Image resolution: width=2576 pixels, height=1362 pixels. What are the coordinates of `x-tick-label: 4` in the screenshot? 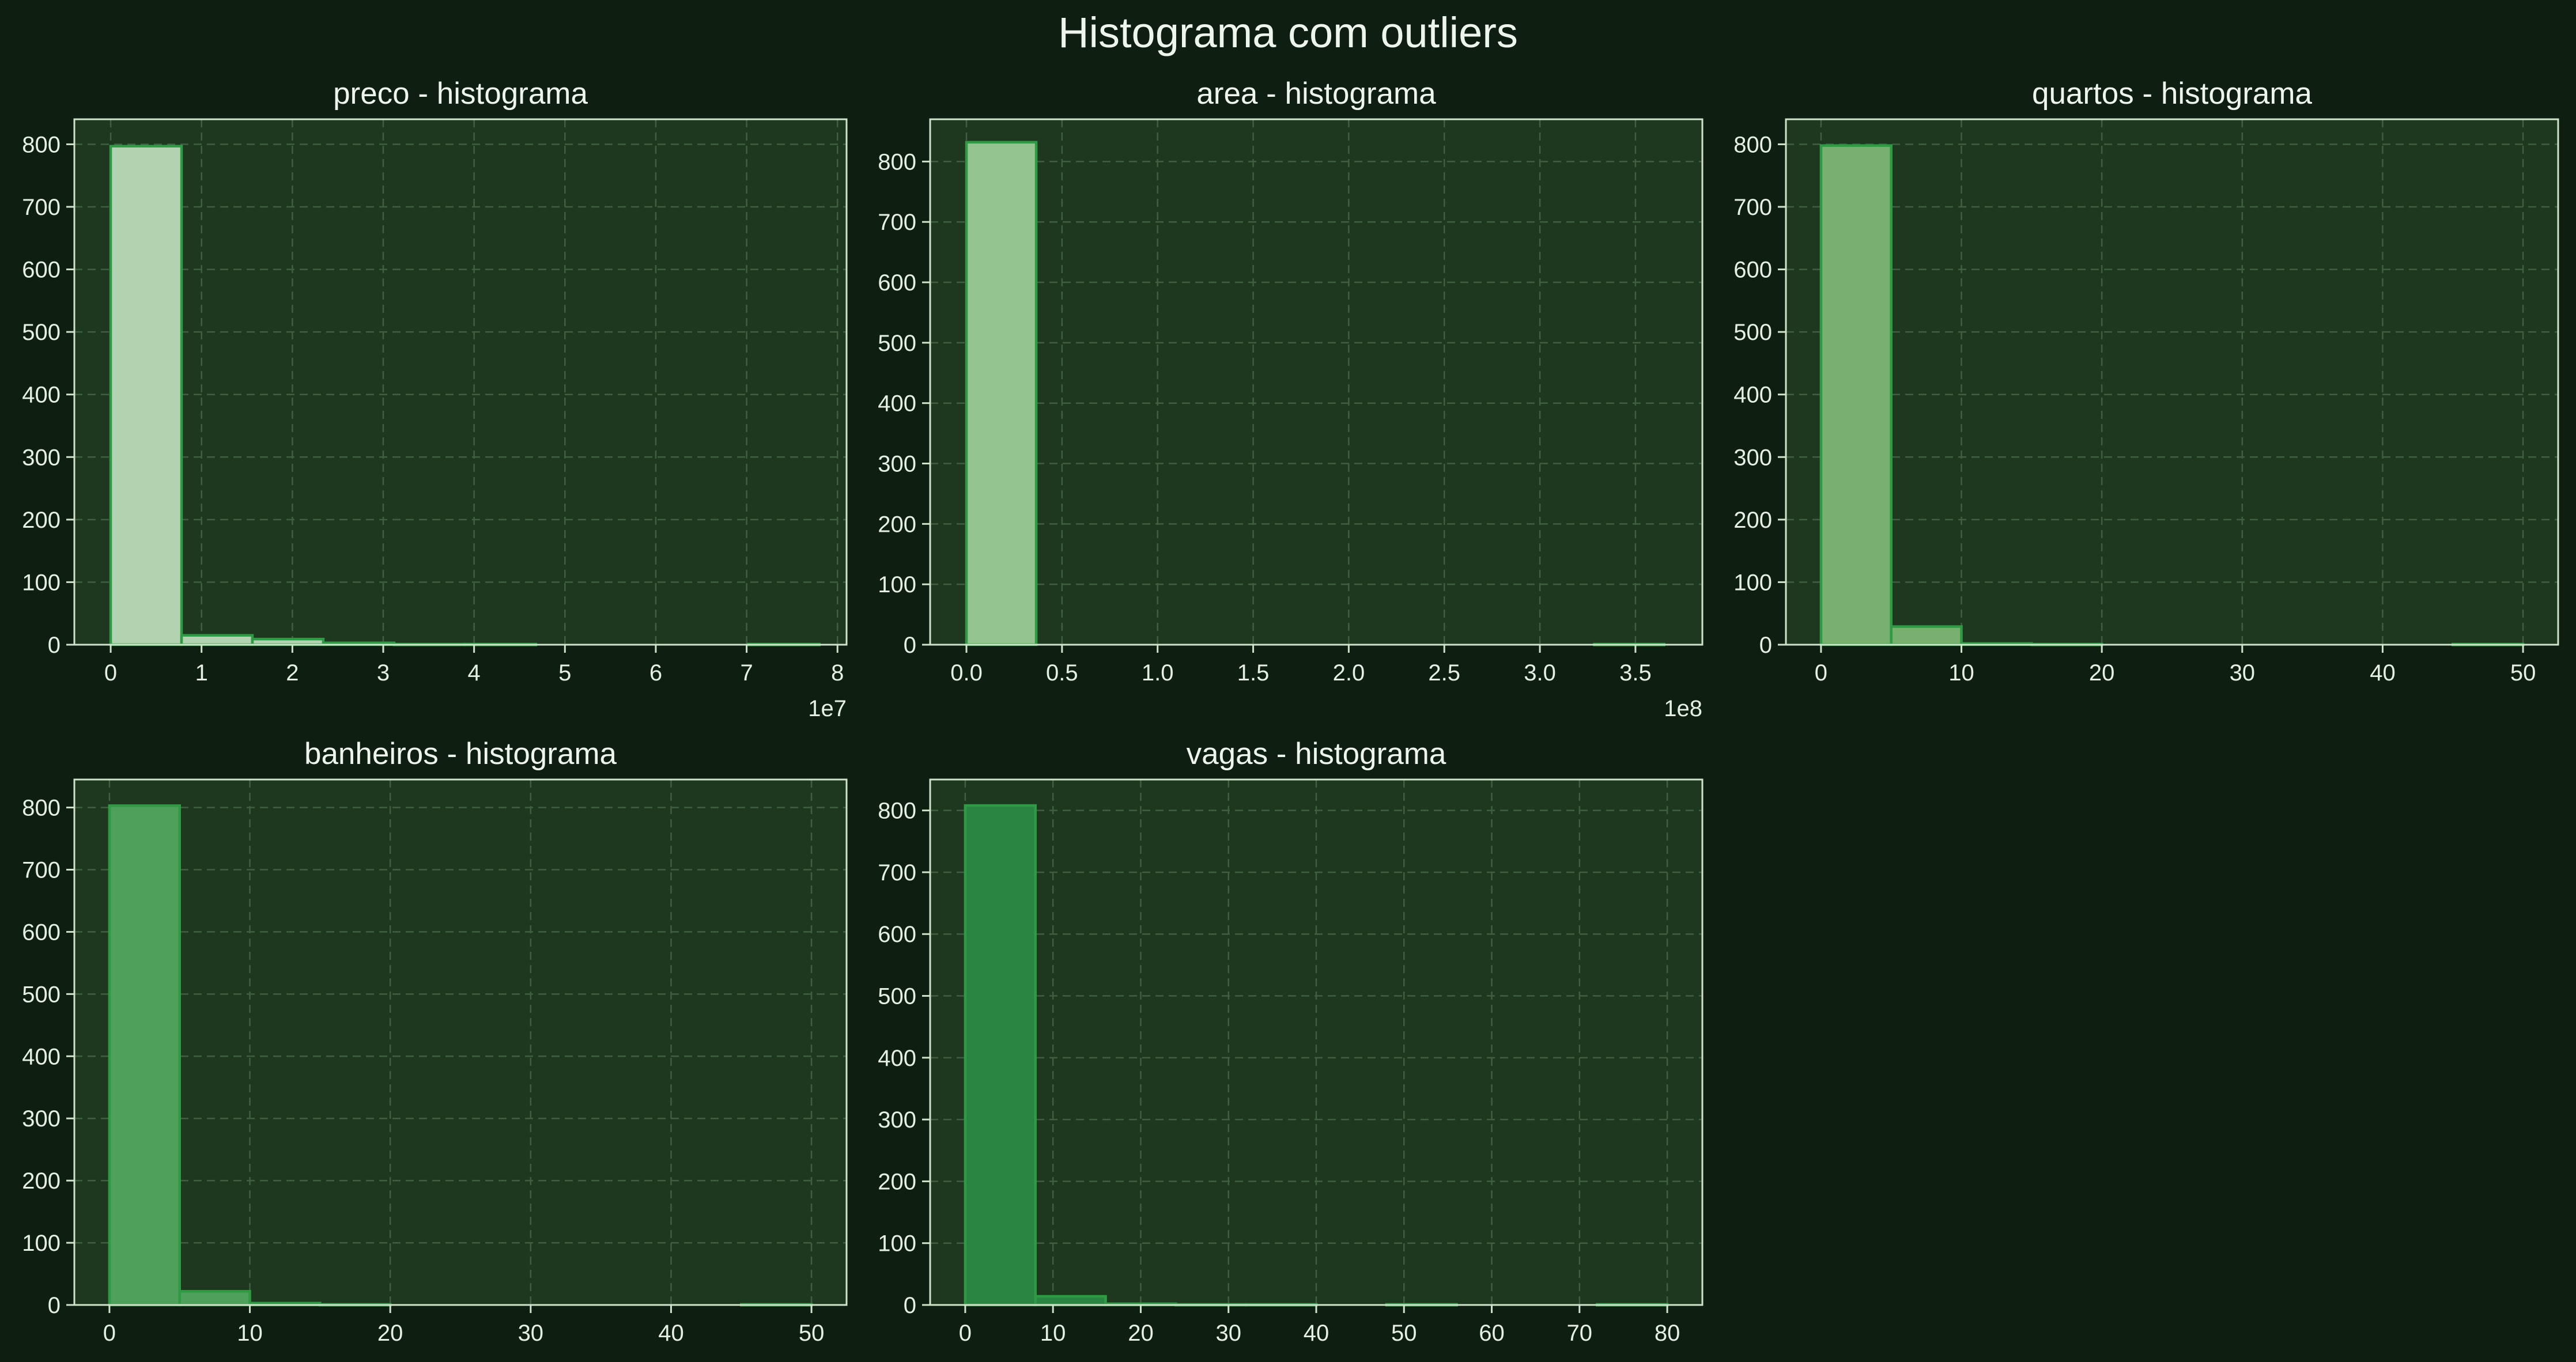 It's located at (474, 673).